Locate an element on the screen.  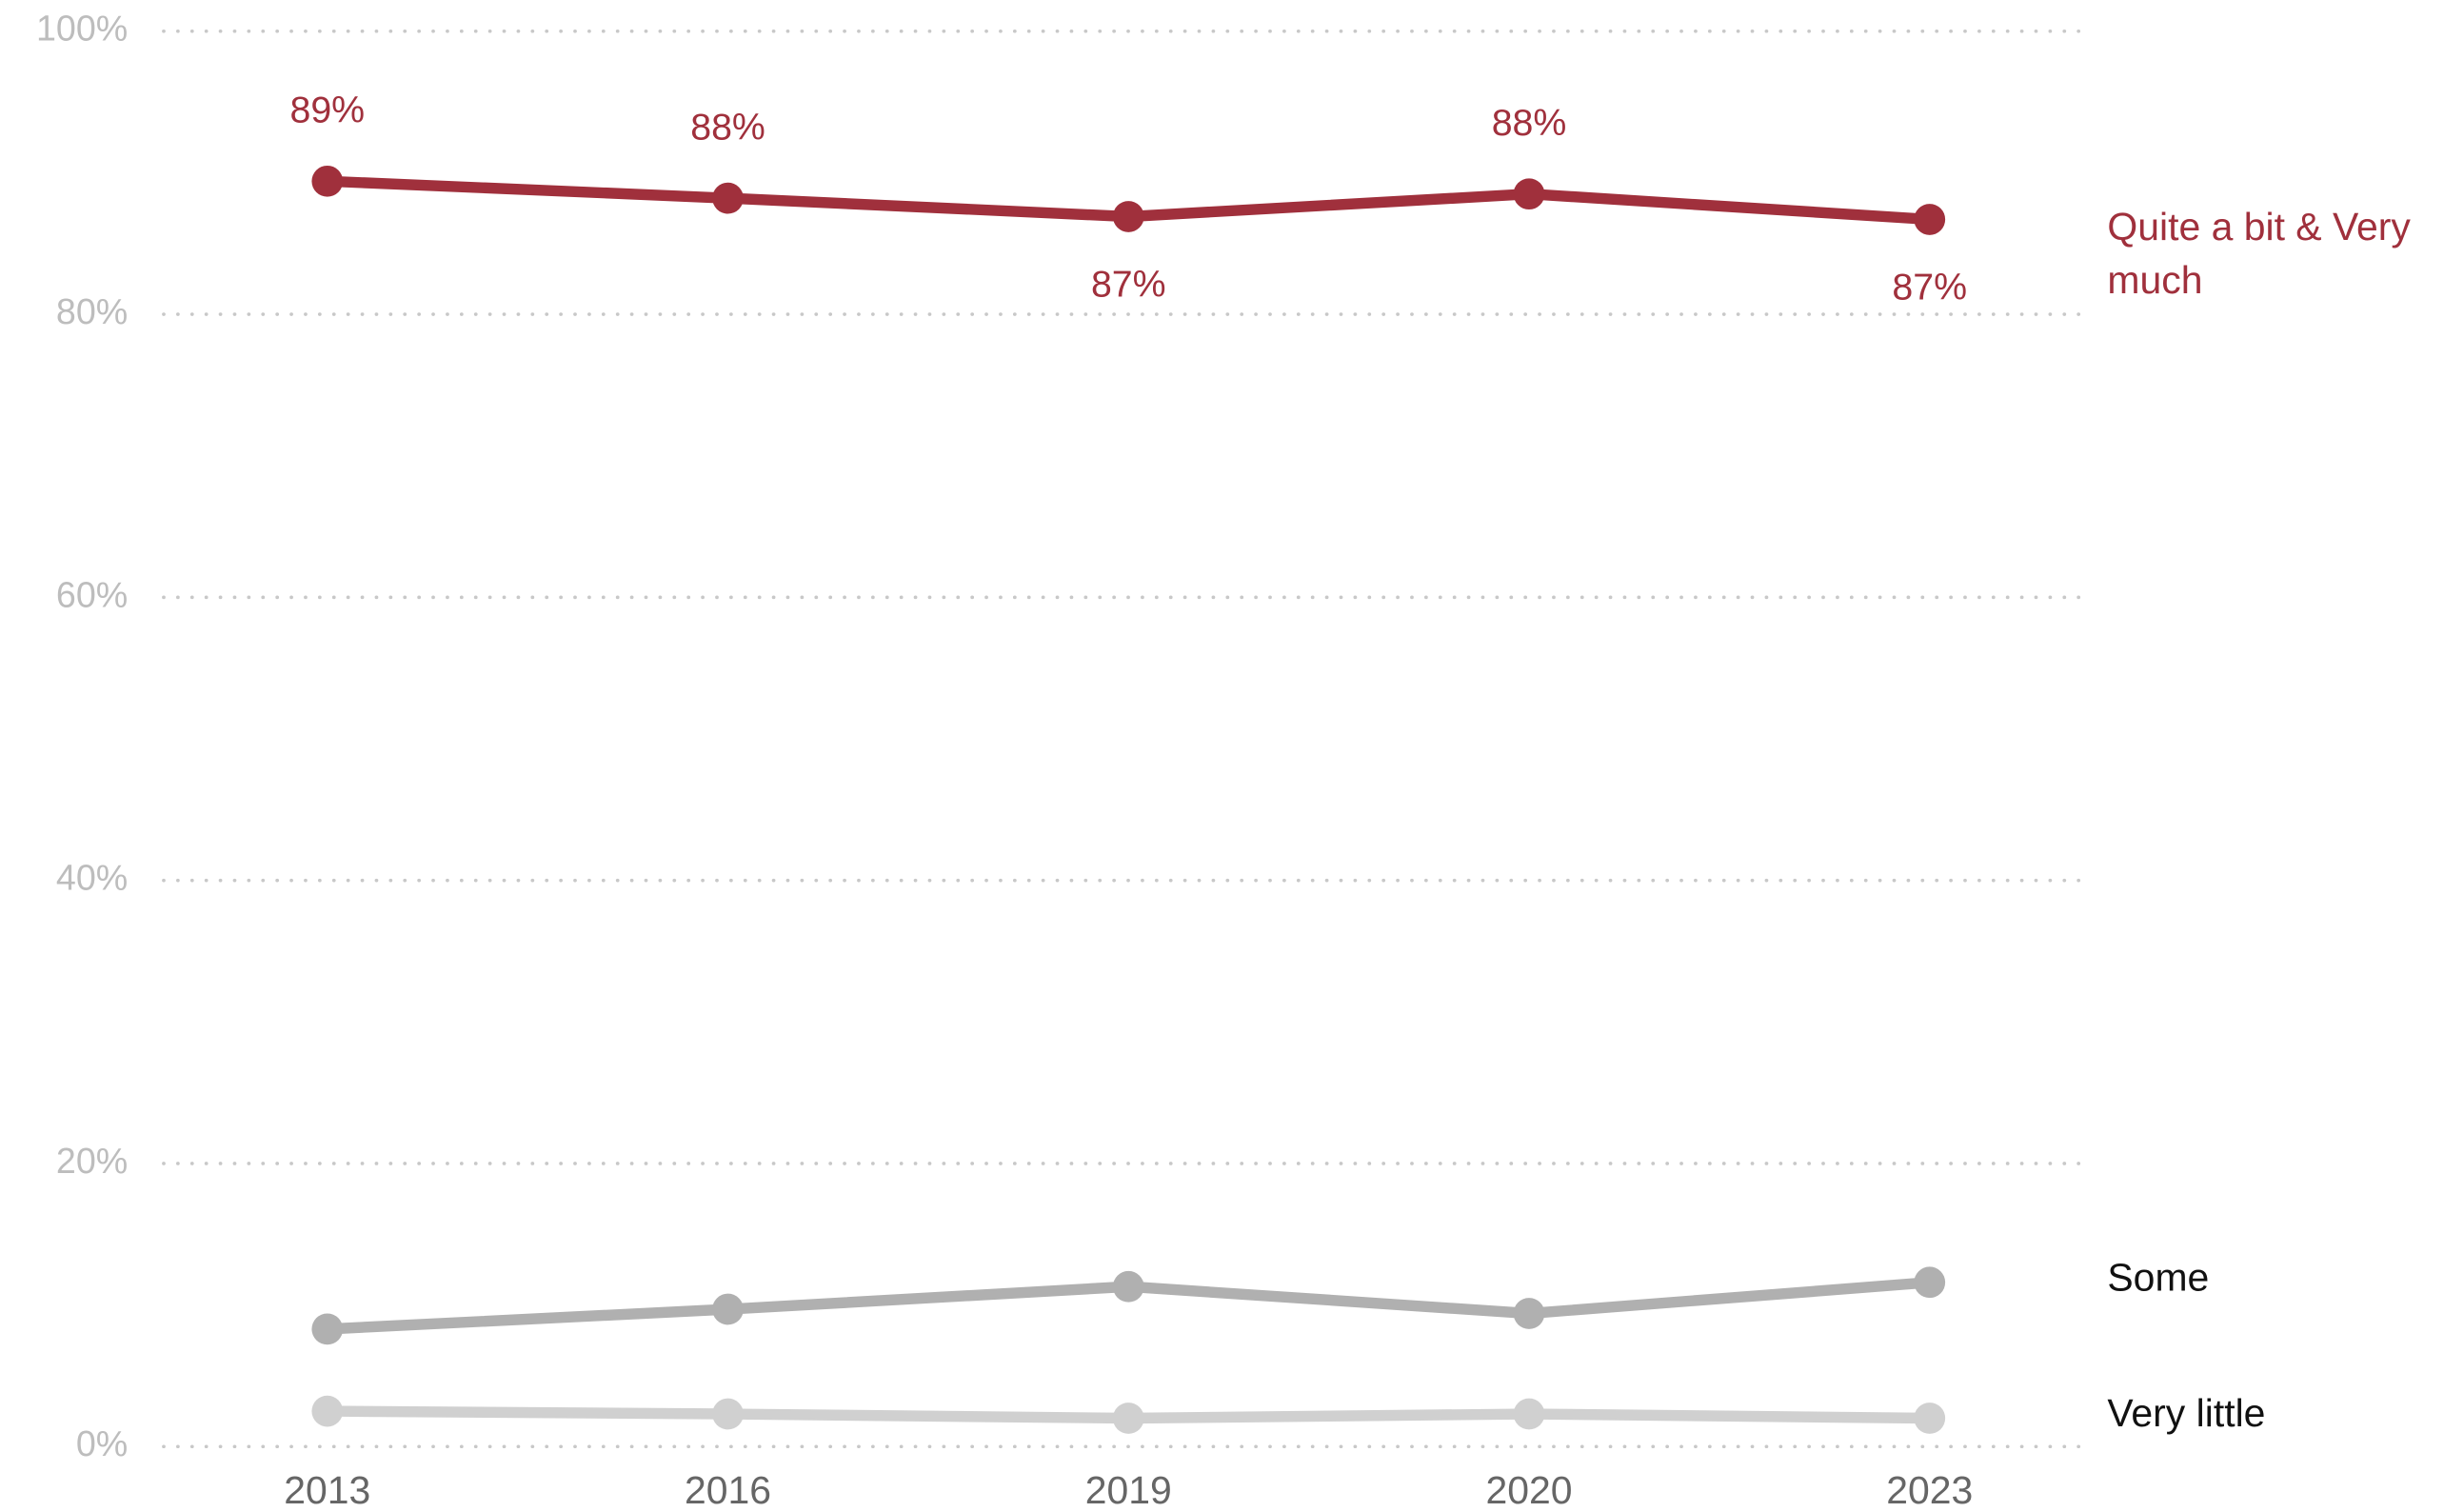
series-label-box: Very little is located at coordinates (2187, 1413).